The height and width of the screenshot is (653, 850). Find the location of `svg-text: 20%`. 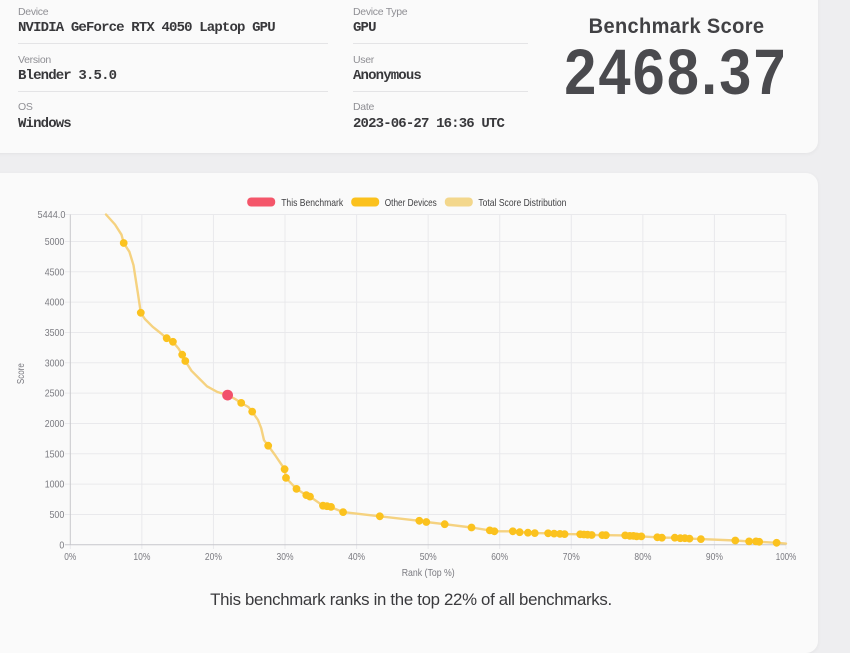

svg-text: 20% is located at coordinates (213, 557).